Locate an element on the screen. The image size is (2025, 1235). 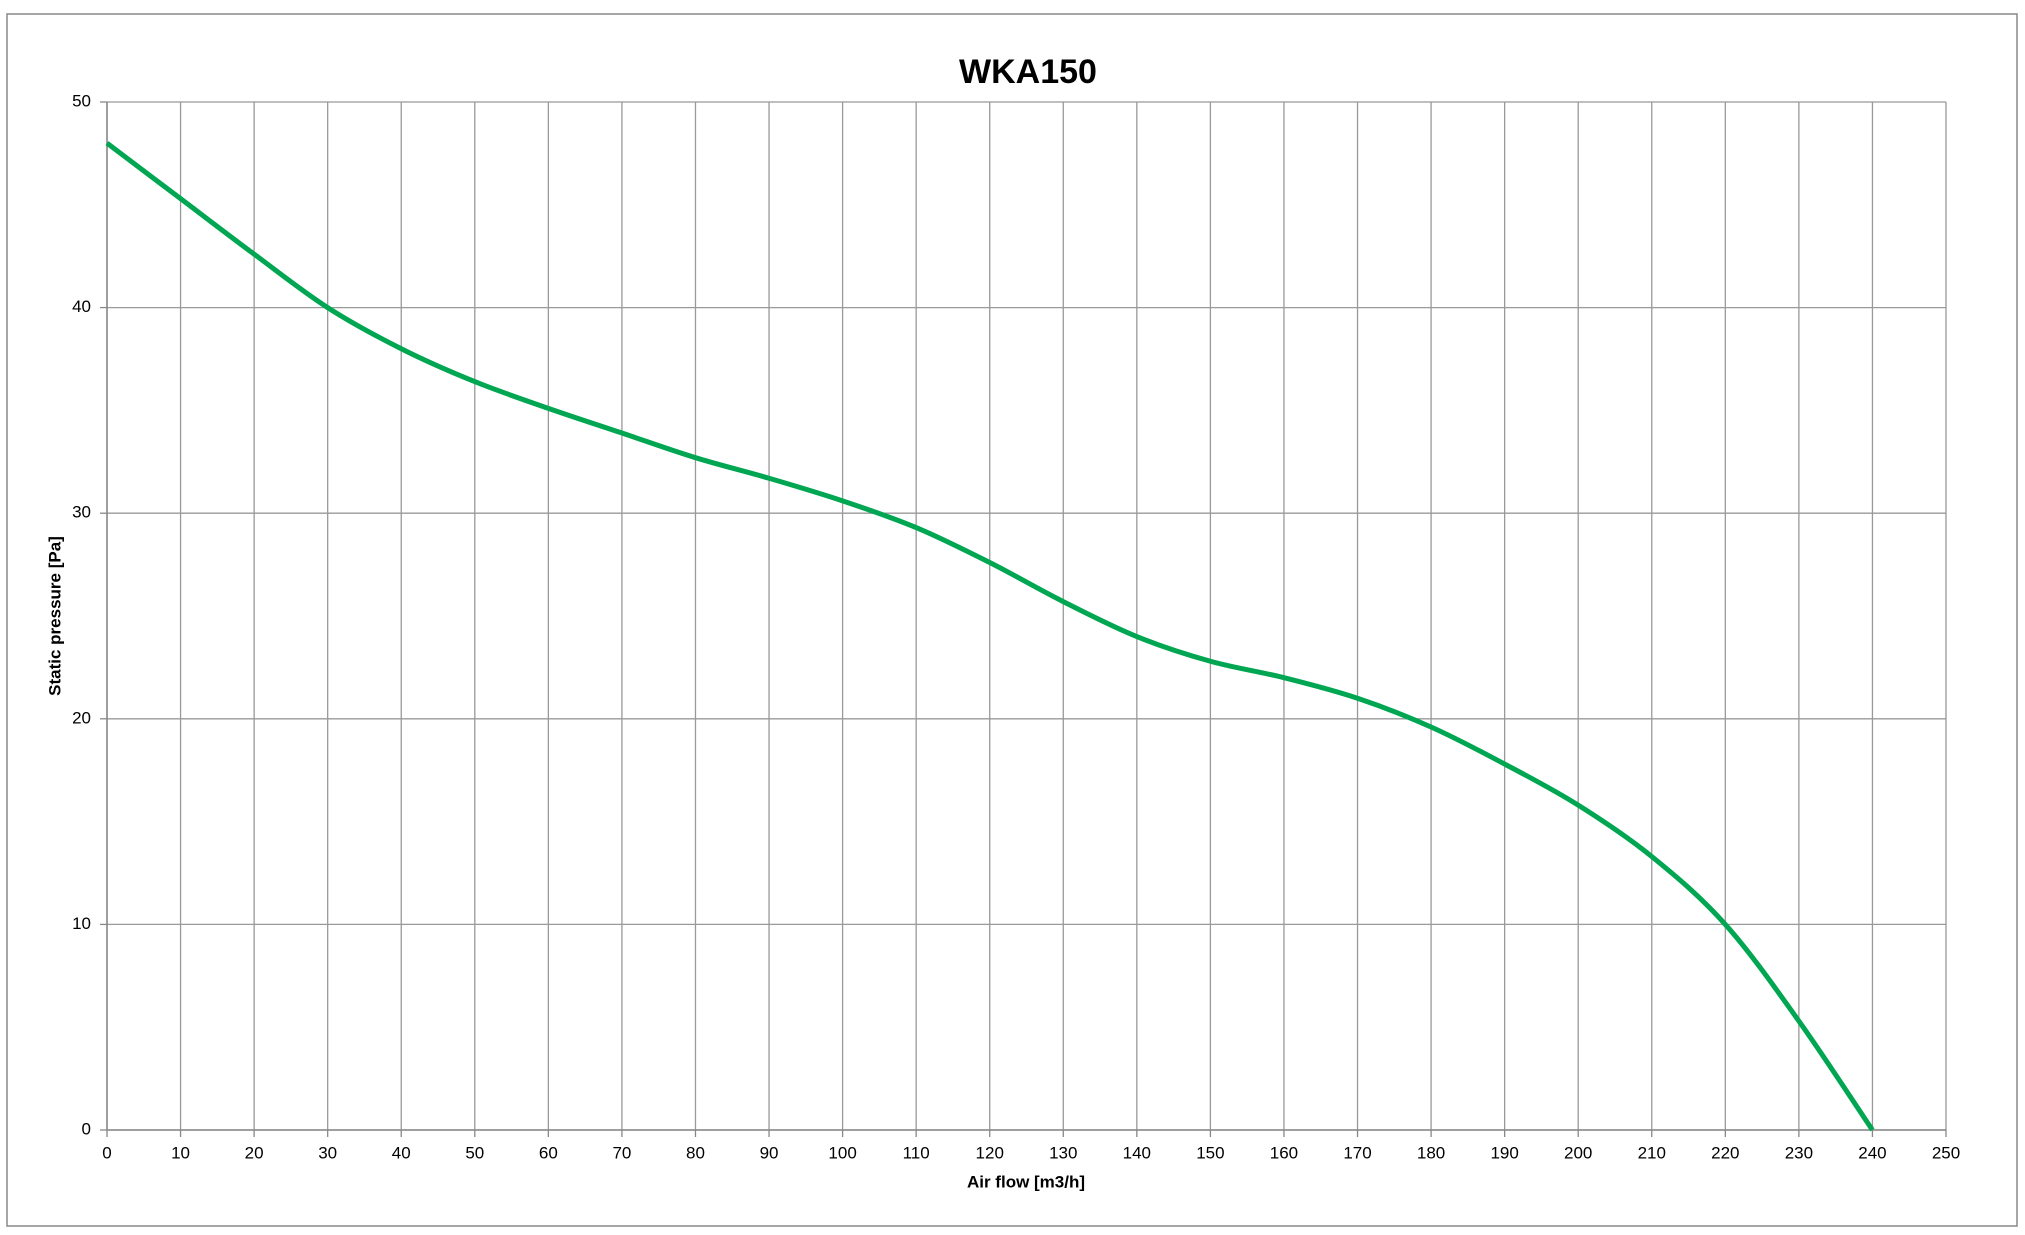
y-axis-label: Static pressure [Pa] is located at coordinates (54, 616).